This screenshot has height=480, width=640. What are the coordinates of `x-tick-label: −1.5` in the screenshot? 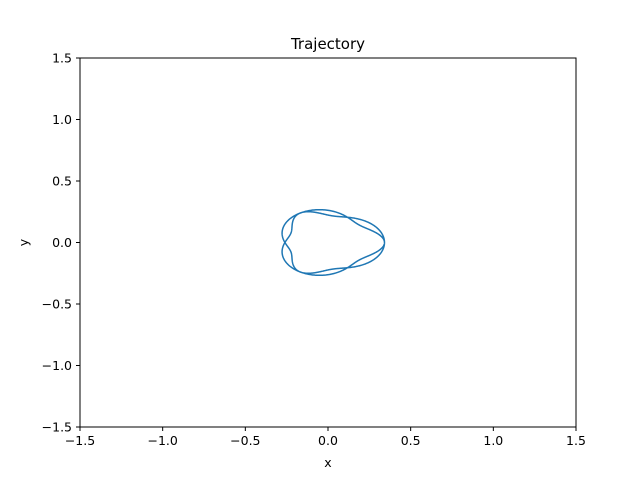 It's located at (80, 440).